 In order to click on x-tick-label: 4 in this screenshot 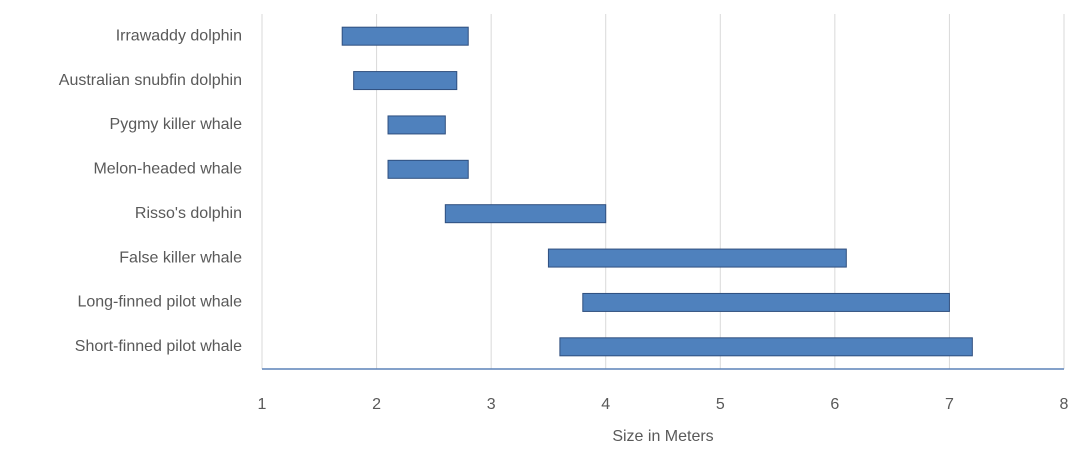, I will do `click(605, 404)`.